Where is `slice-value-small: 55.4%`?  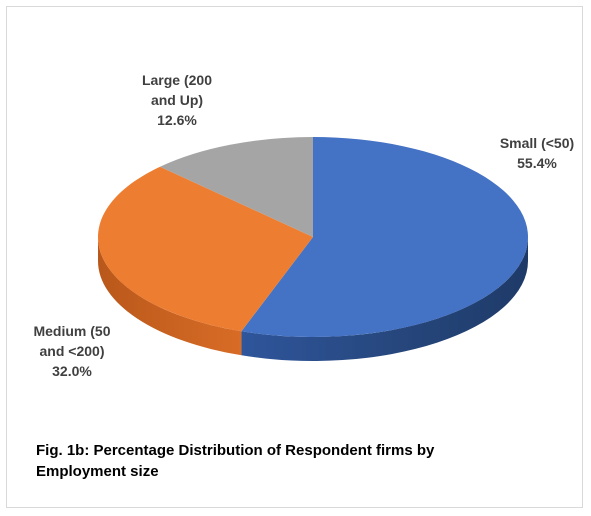
slice-value-small: 55.4% is located at coordinates (537, 163).